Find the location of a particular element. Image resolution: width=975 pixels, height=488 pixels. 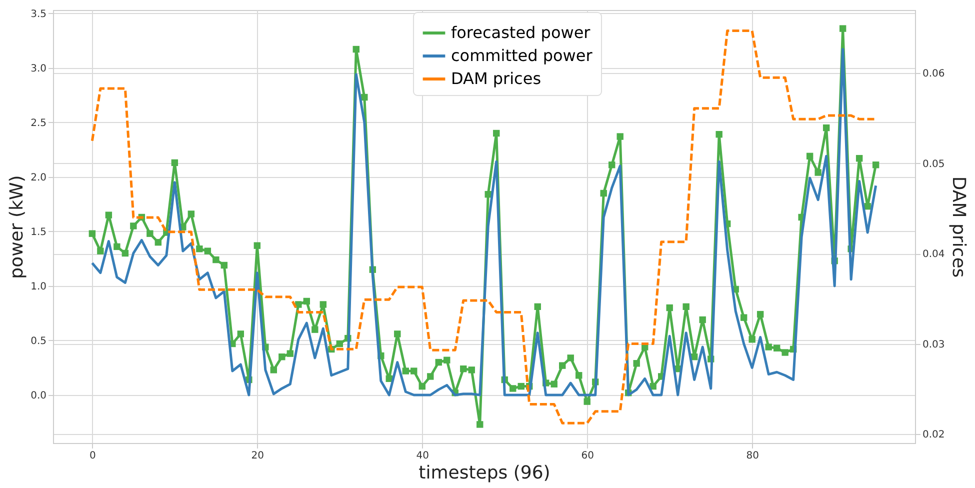

y2-tick-label: 0.04 is located at coordinates (933, 254).